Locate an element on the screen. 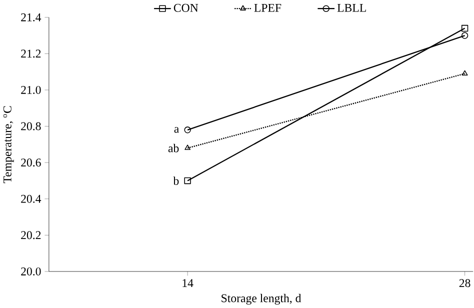 The width and height of the screenshot is (474, 308). legend-label: LBLL is located at coordinates (351, 8).